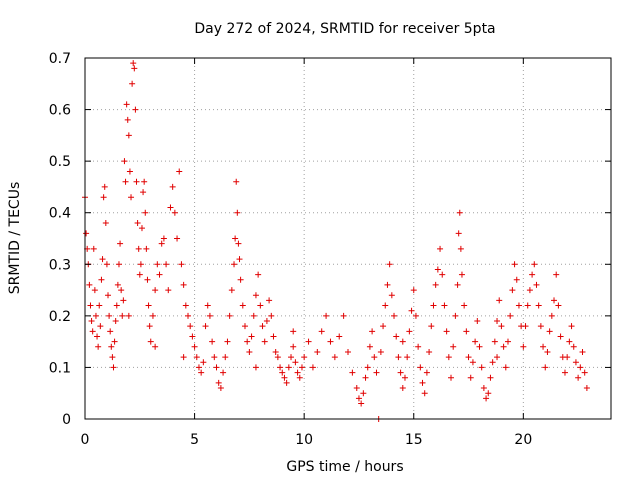  I want to click on x-axis-label: GPS time / hours, so click(344, 467).